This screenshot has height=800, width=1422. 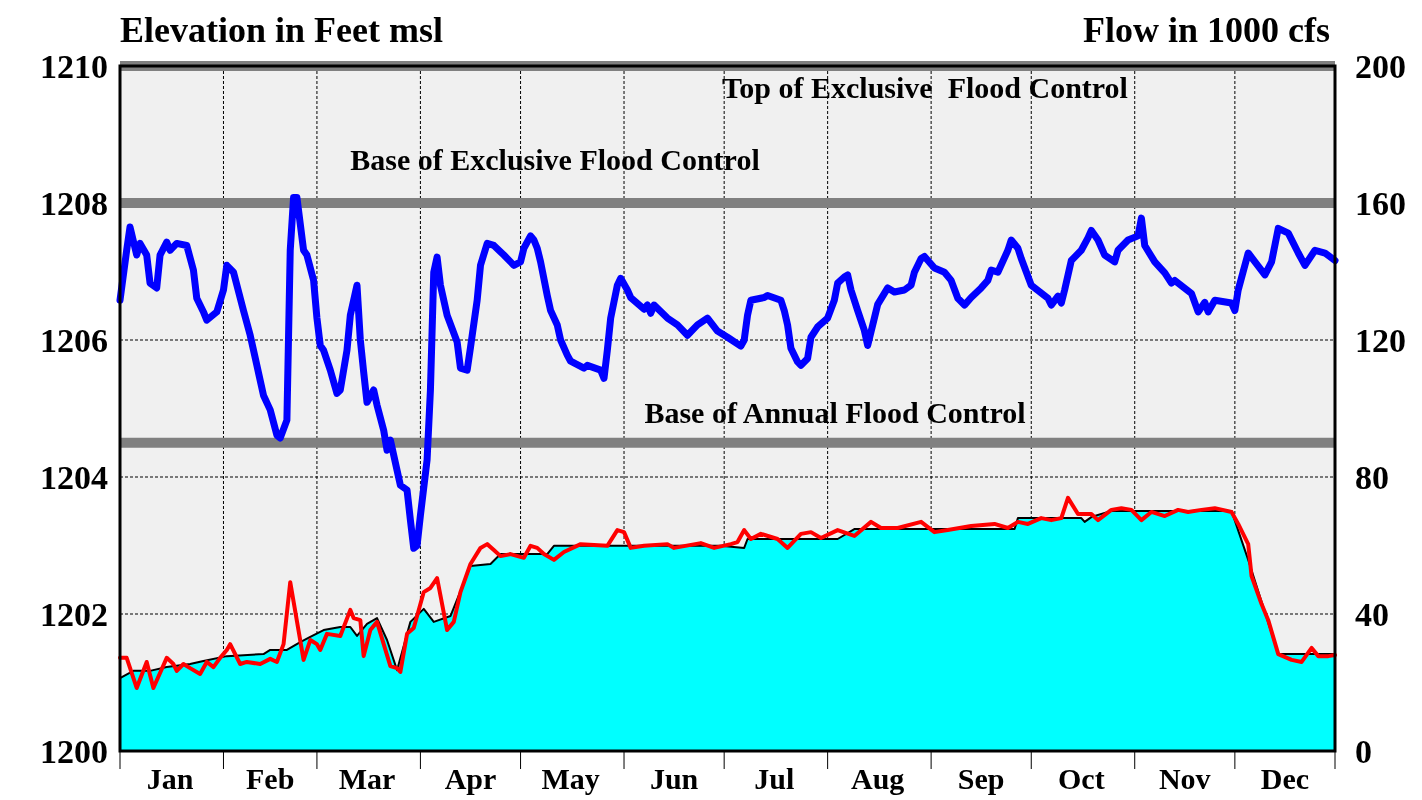 I want to click on y-tick-label: 1206, so click(x=74, y=340).